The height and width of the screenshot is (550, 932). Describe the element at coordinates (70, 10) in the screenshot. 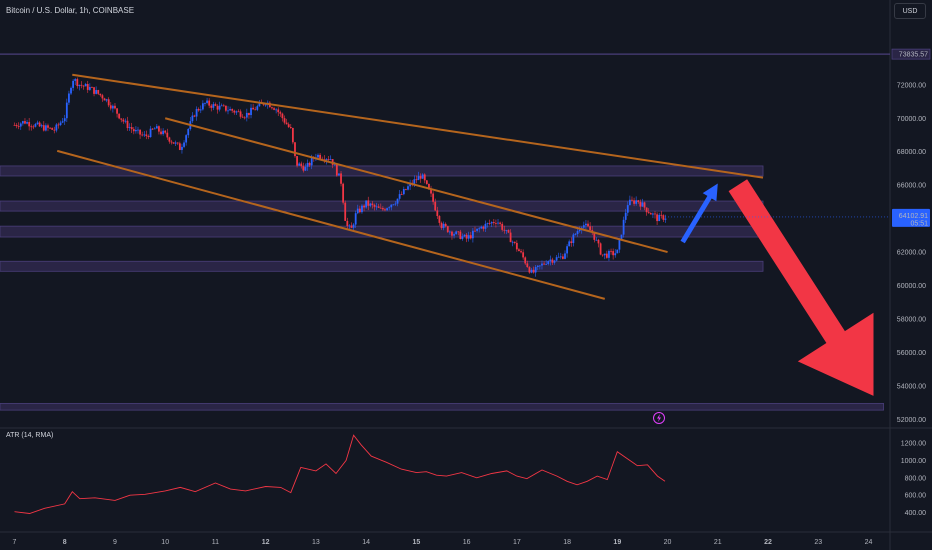

I see `symbol-title: Bitcoin / U.S. Dollar, 1h, COINBASE` at that location.